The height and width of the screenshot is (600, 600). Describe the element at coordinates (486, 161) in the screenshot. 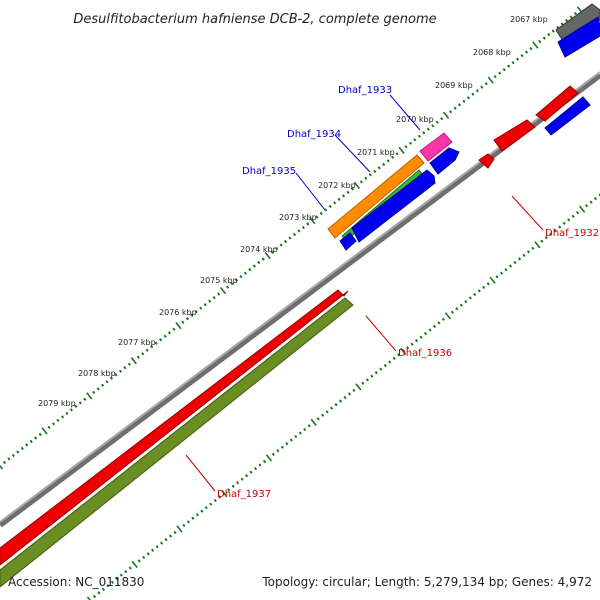

I see `gene-reverse-small` at that location.